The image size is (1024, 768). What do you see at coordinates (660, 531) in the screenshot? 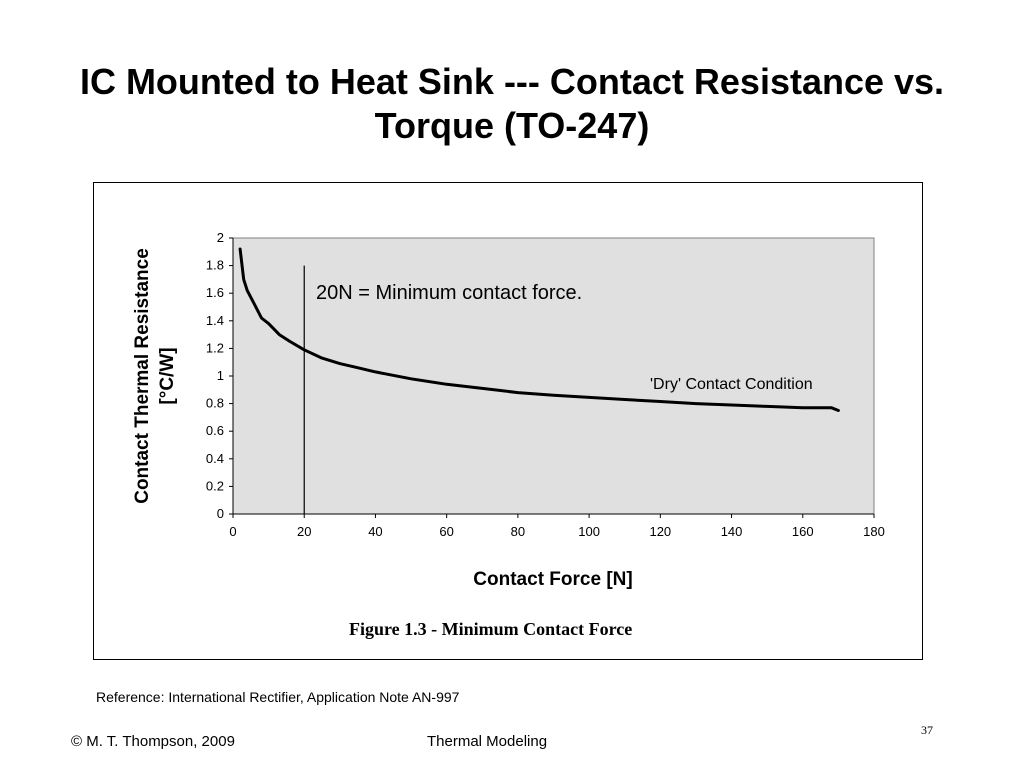
I see `x-tick-label: 120` at bounding box center [660, 531].